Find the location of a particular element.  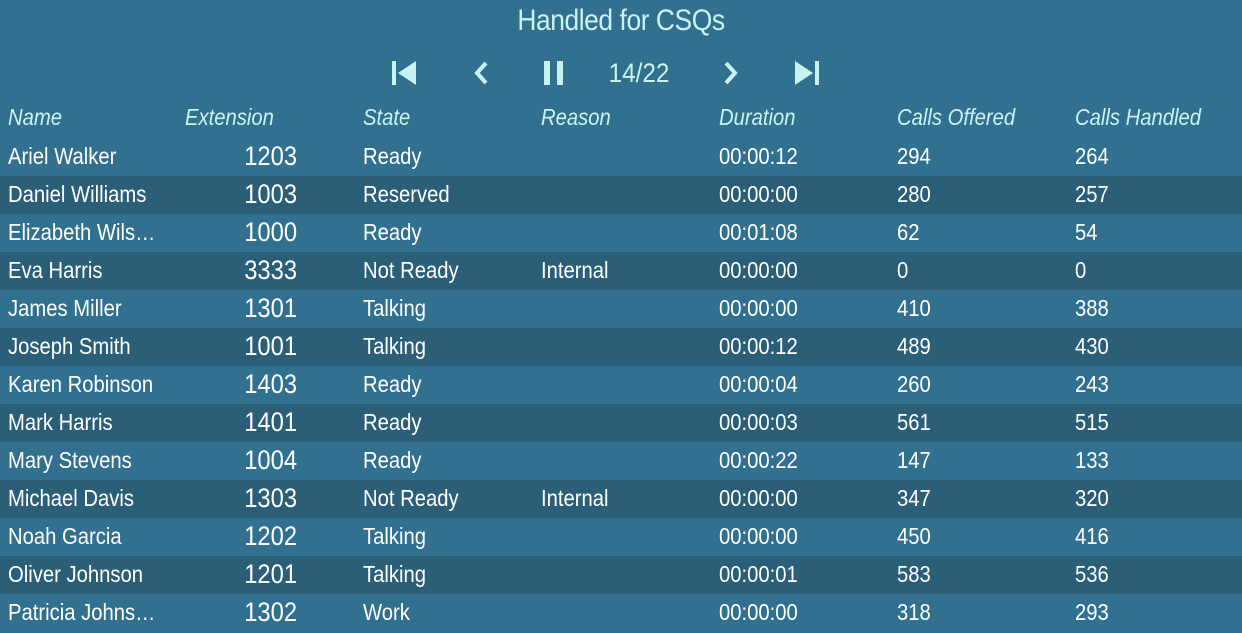

agent-name: Mary Stevens is located at coordinates (70, 460).